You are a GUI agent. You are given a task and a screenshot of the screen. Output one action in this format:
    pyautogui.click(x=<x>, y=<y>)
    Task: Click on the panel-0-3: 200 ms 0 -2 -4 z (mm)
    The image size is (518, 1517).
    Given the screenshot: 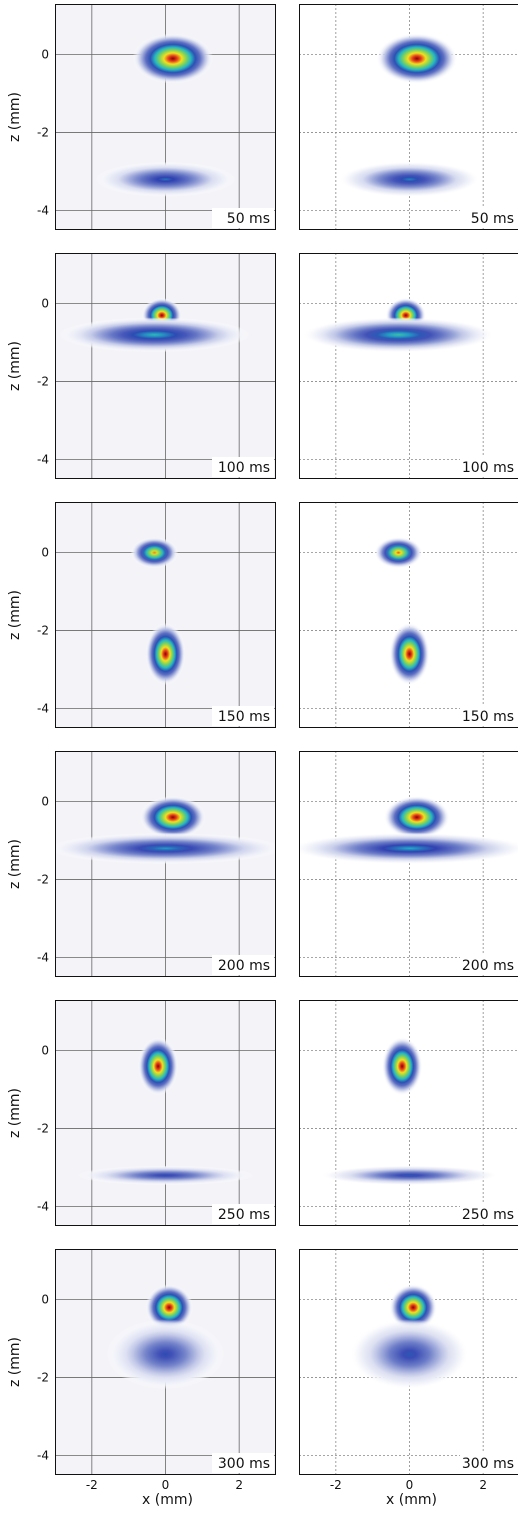 What is the action you would take?
    pyautogui.click(x=141, y=864)
    